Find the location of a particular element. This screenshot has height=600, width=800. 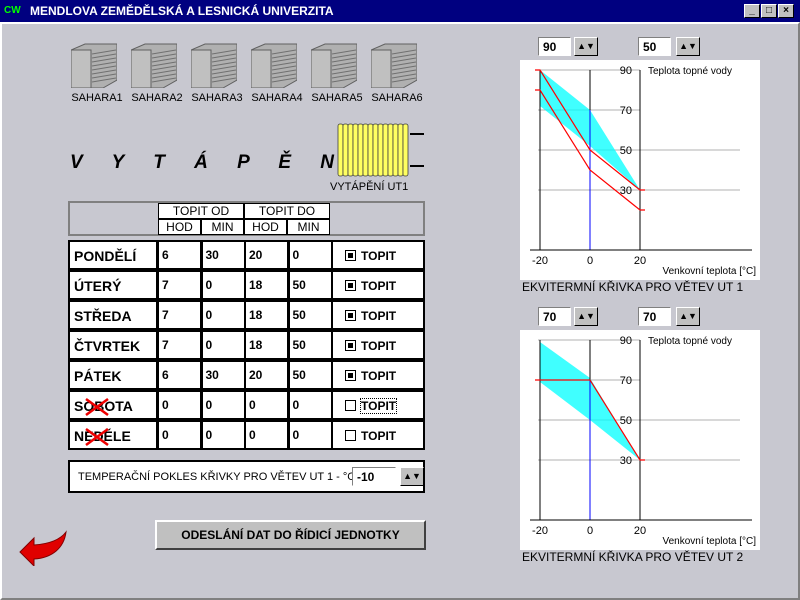

unit-label: SAHARA4 is located at coordinates (277, 98).